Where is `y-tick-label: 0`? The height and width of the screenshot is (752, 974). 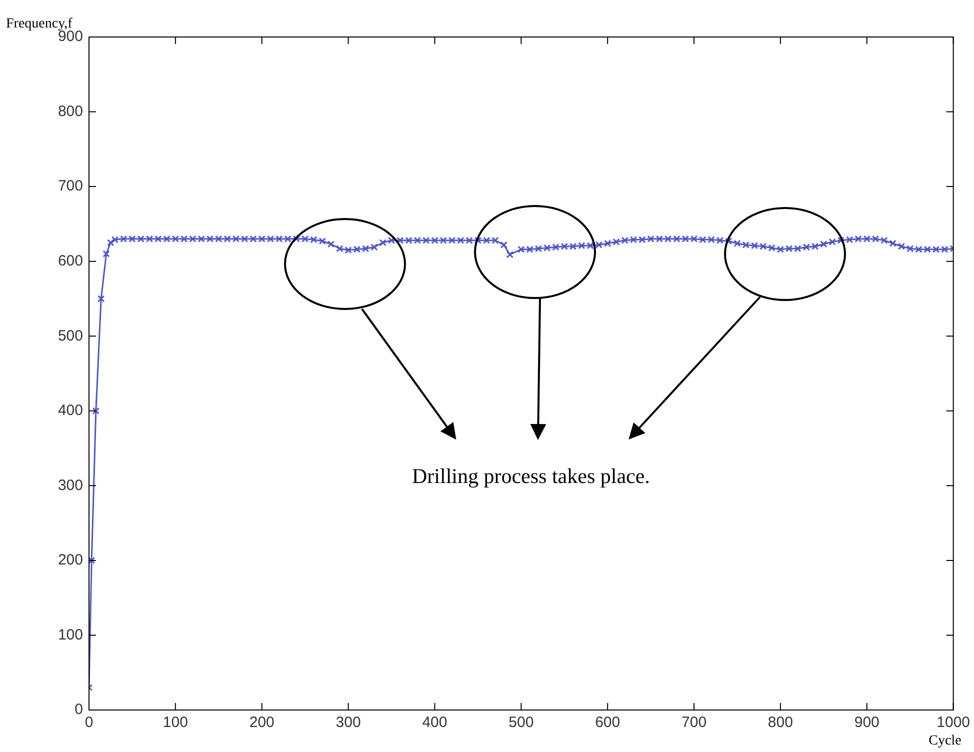 y-tick-label: 0 is located at coordinates (78, 709).